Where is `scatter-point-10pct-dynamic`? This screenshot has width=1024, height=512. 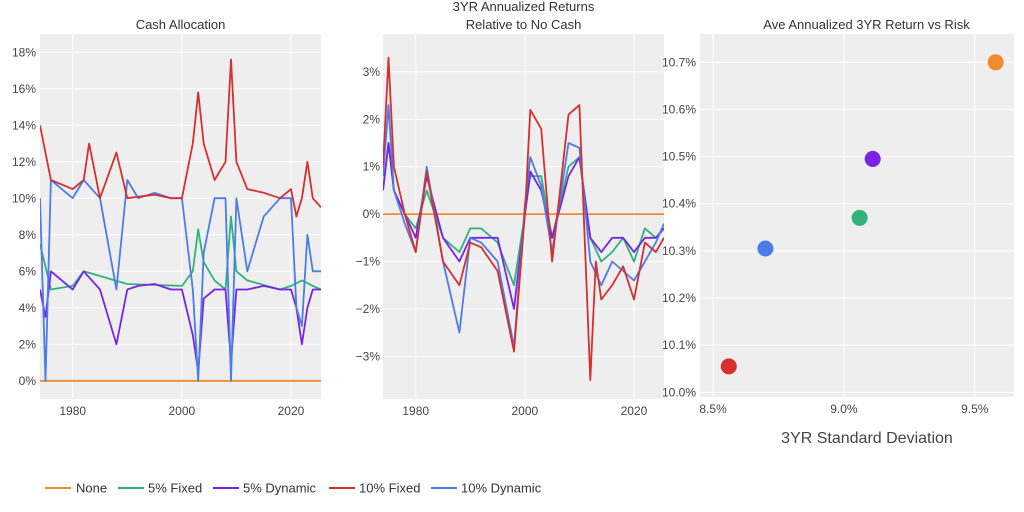 scatter-point-10pct-dynamic is located at coordinates (765, 248).